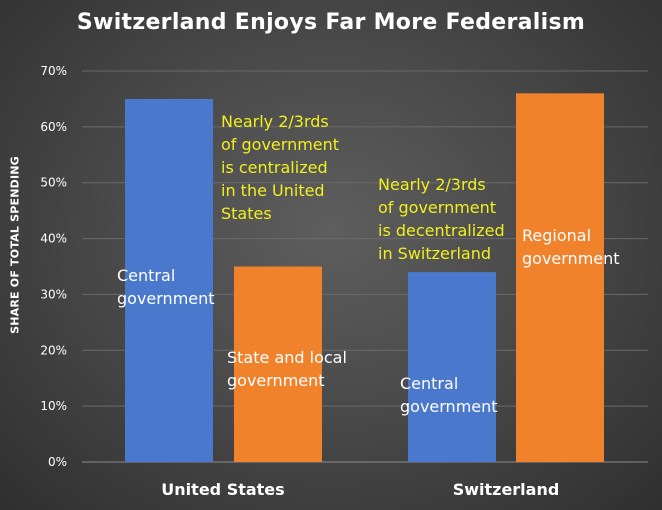 The height and width of the screenshot is (510, 662). I want to click on y-tick-label: 0%, so click(57, 462).